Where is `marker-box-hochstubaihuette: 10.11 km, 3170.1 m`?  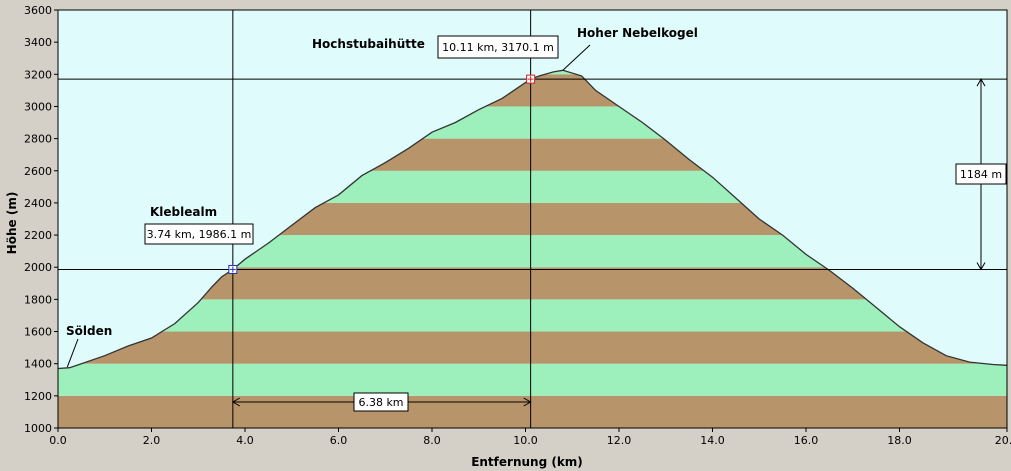 marker-box-hochstubaihuette: 10.11 km, 3170.1 m is located at coordinates (498, 47).